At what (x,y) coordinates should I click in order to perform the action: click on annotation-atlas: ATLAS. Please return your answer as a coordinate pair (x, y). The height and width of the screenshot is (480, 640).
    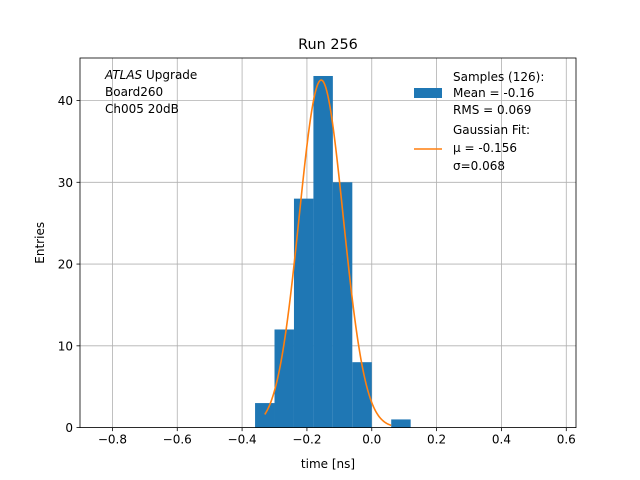
    Looking at the image, I should click on (123, 75).